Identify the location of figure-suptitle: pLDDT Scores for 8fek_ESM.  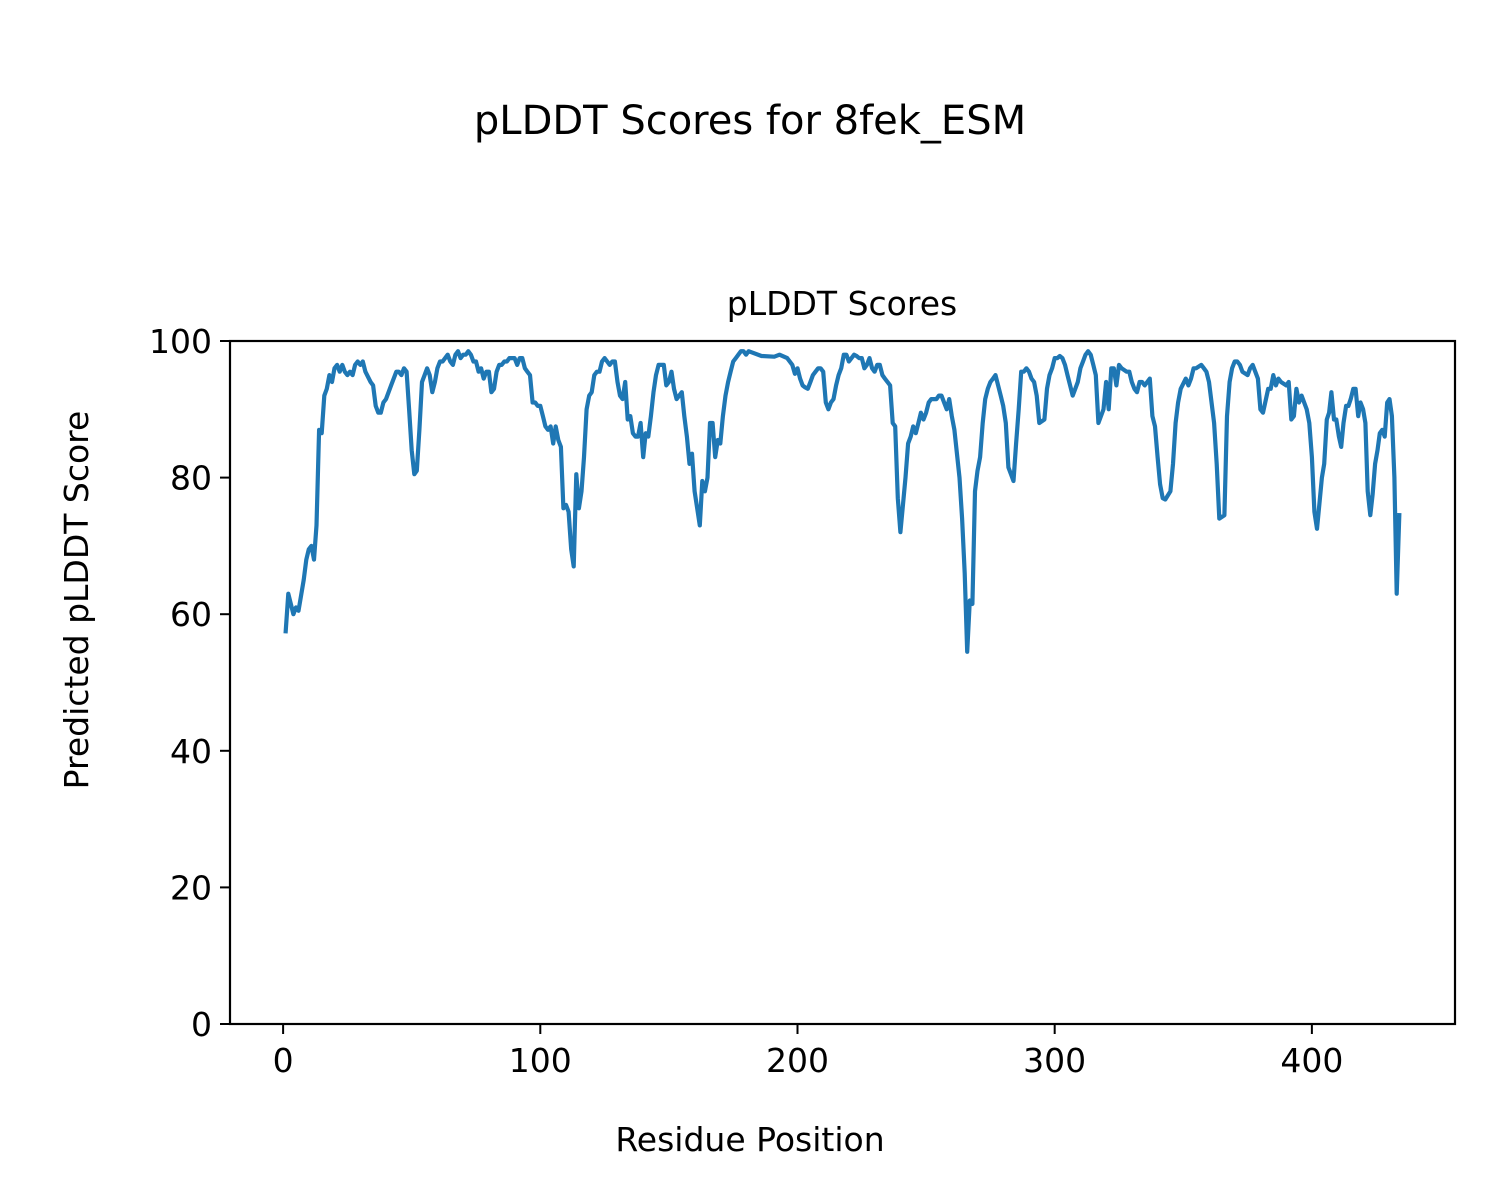
(750, 121).